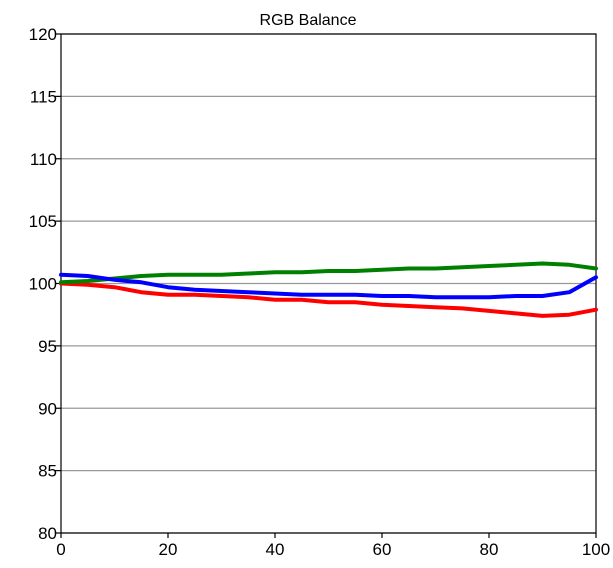  I want to click on x-tick-label: 60, so click(382, 549).